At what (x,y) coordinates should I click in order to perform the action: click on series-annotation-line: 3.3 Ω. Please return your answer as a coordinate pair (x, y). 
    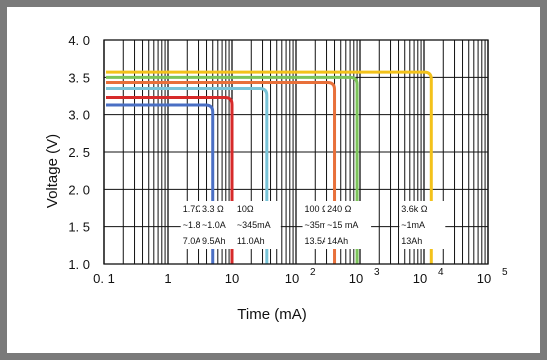
    Looking at the image, I should click on (213, 209).